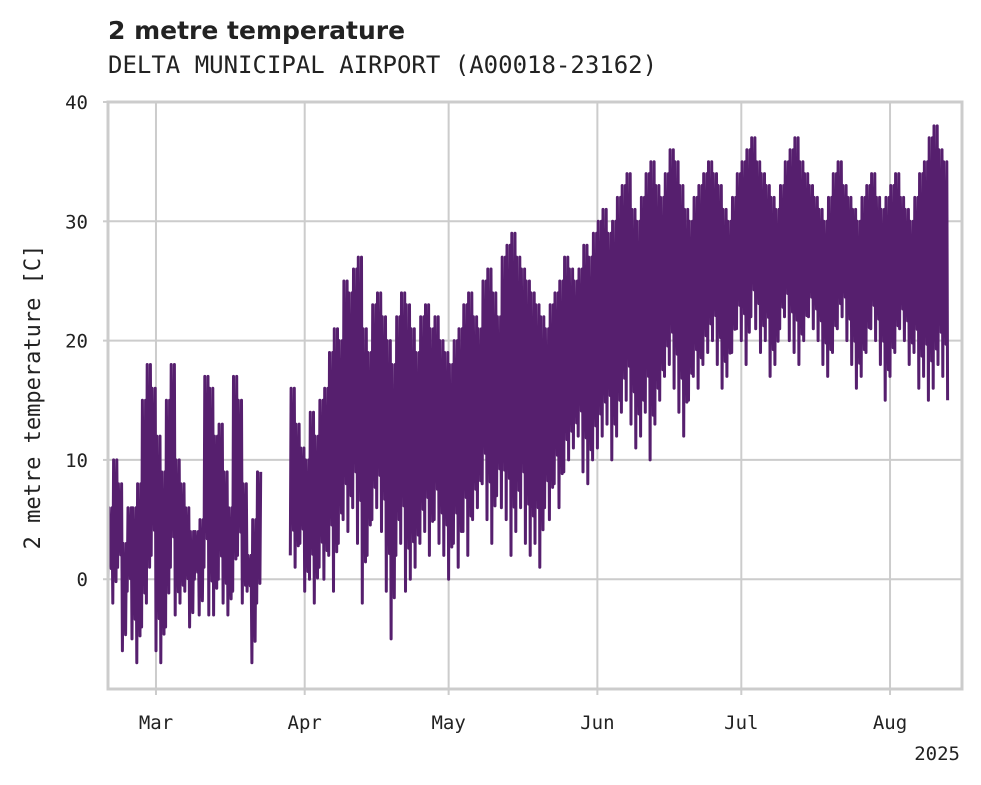 Image resolution: width=981 pixels, height=785 pixels. I want to click on chart-subtitle: DELTA MUNICIPAL AIRPORT (A00018-23162), so click(383, 65).